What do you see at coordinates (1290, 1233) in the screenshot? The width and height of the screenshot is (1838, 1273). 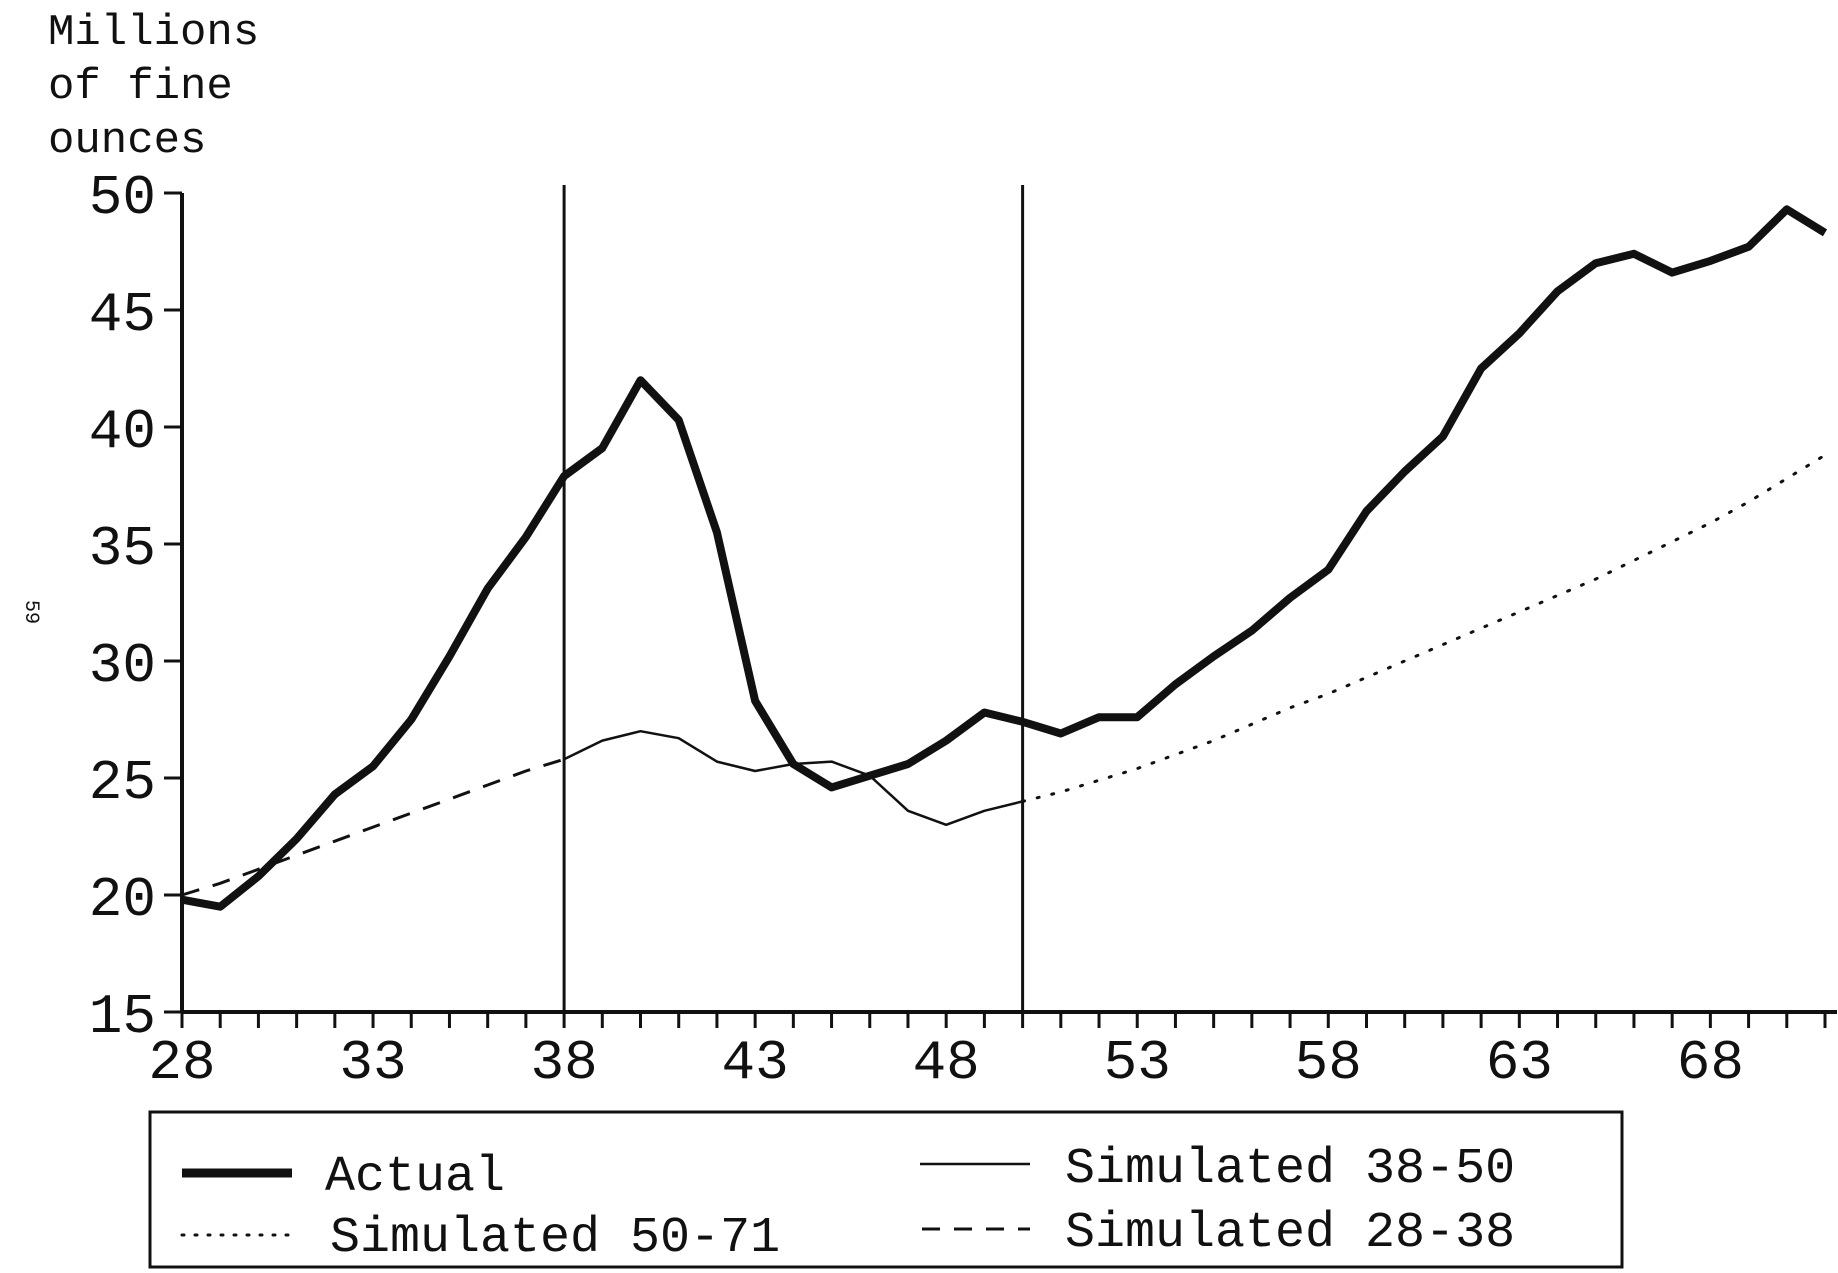 I see `legend-label-simulated-28-38: Simulated 28-38` at bounding box center [1290, 1233].